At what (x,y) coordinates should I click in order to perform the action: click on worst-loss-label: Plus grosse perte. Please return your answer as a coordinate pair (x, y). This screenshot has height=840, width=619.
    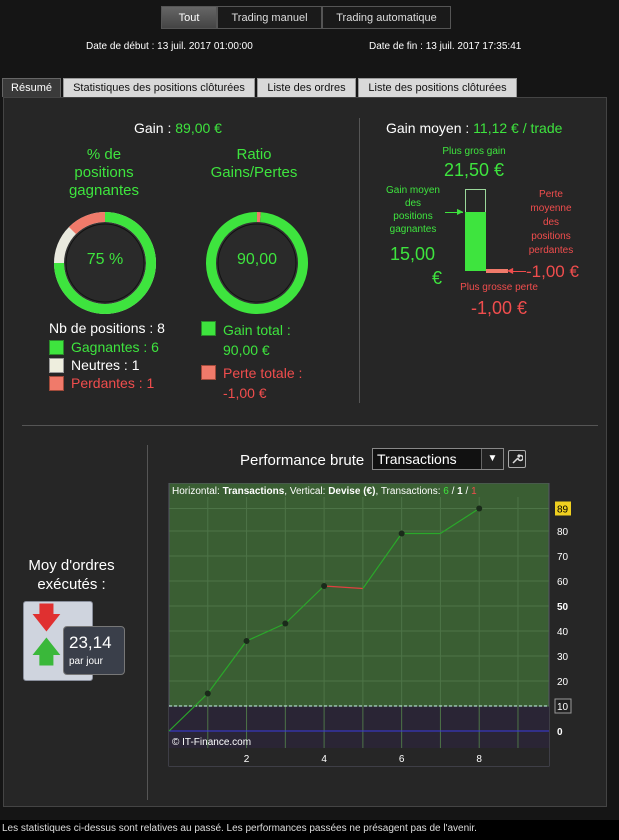
    Looking at the image, I should click on (499, 287).